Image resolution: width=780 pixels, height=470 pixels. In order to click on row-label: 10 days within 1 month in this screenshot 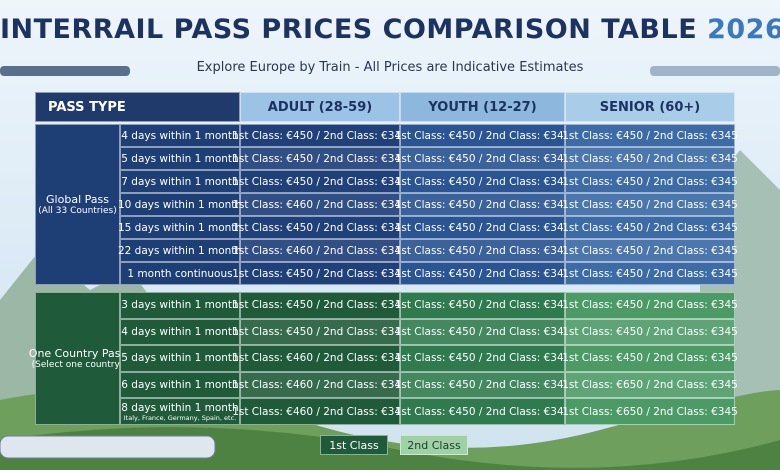, I will do `click(180, 204)`.